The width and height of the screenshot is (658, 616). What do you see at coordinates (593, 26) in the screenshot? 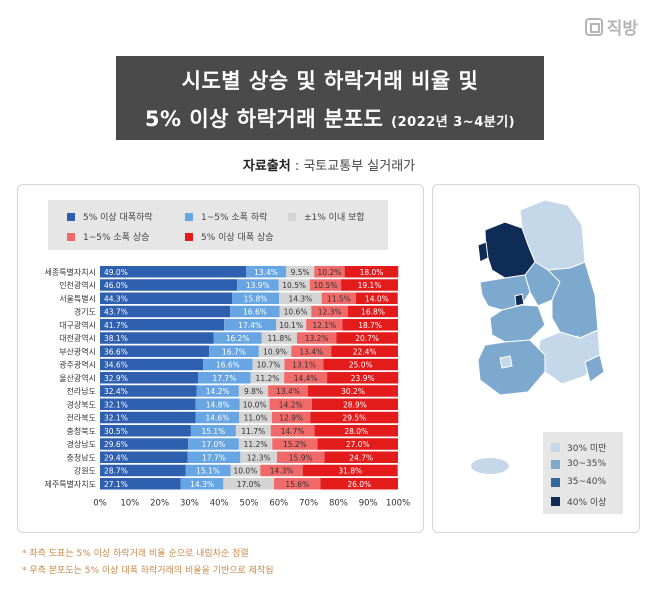
I see `house-icon` at bounding box center [593, 26].